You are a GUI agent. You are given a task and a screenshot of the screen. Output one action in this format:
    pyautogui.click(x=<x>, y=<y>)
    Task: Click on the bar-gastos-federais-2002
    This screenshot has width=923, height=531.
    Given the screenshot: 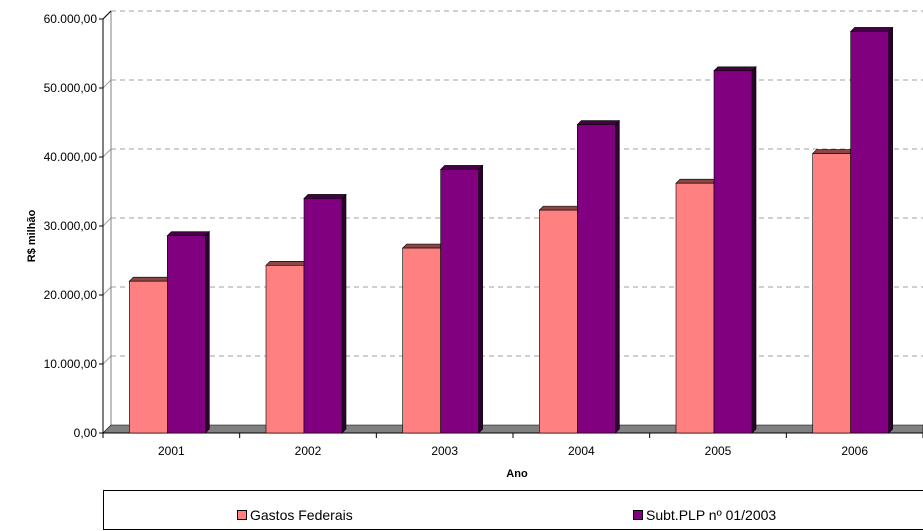 What is the action you would take?
    pyautogui.click(x=287, y=347)
    